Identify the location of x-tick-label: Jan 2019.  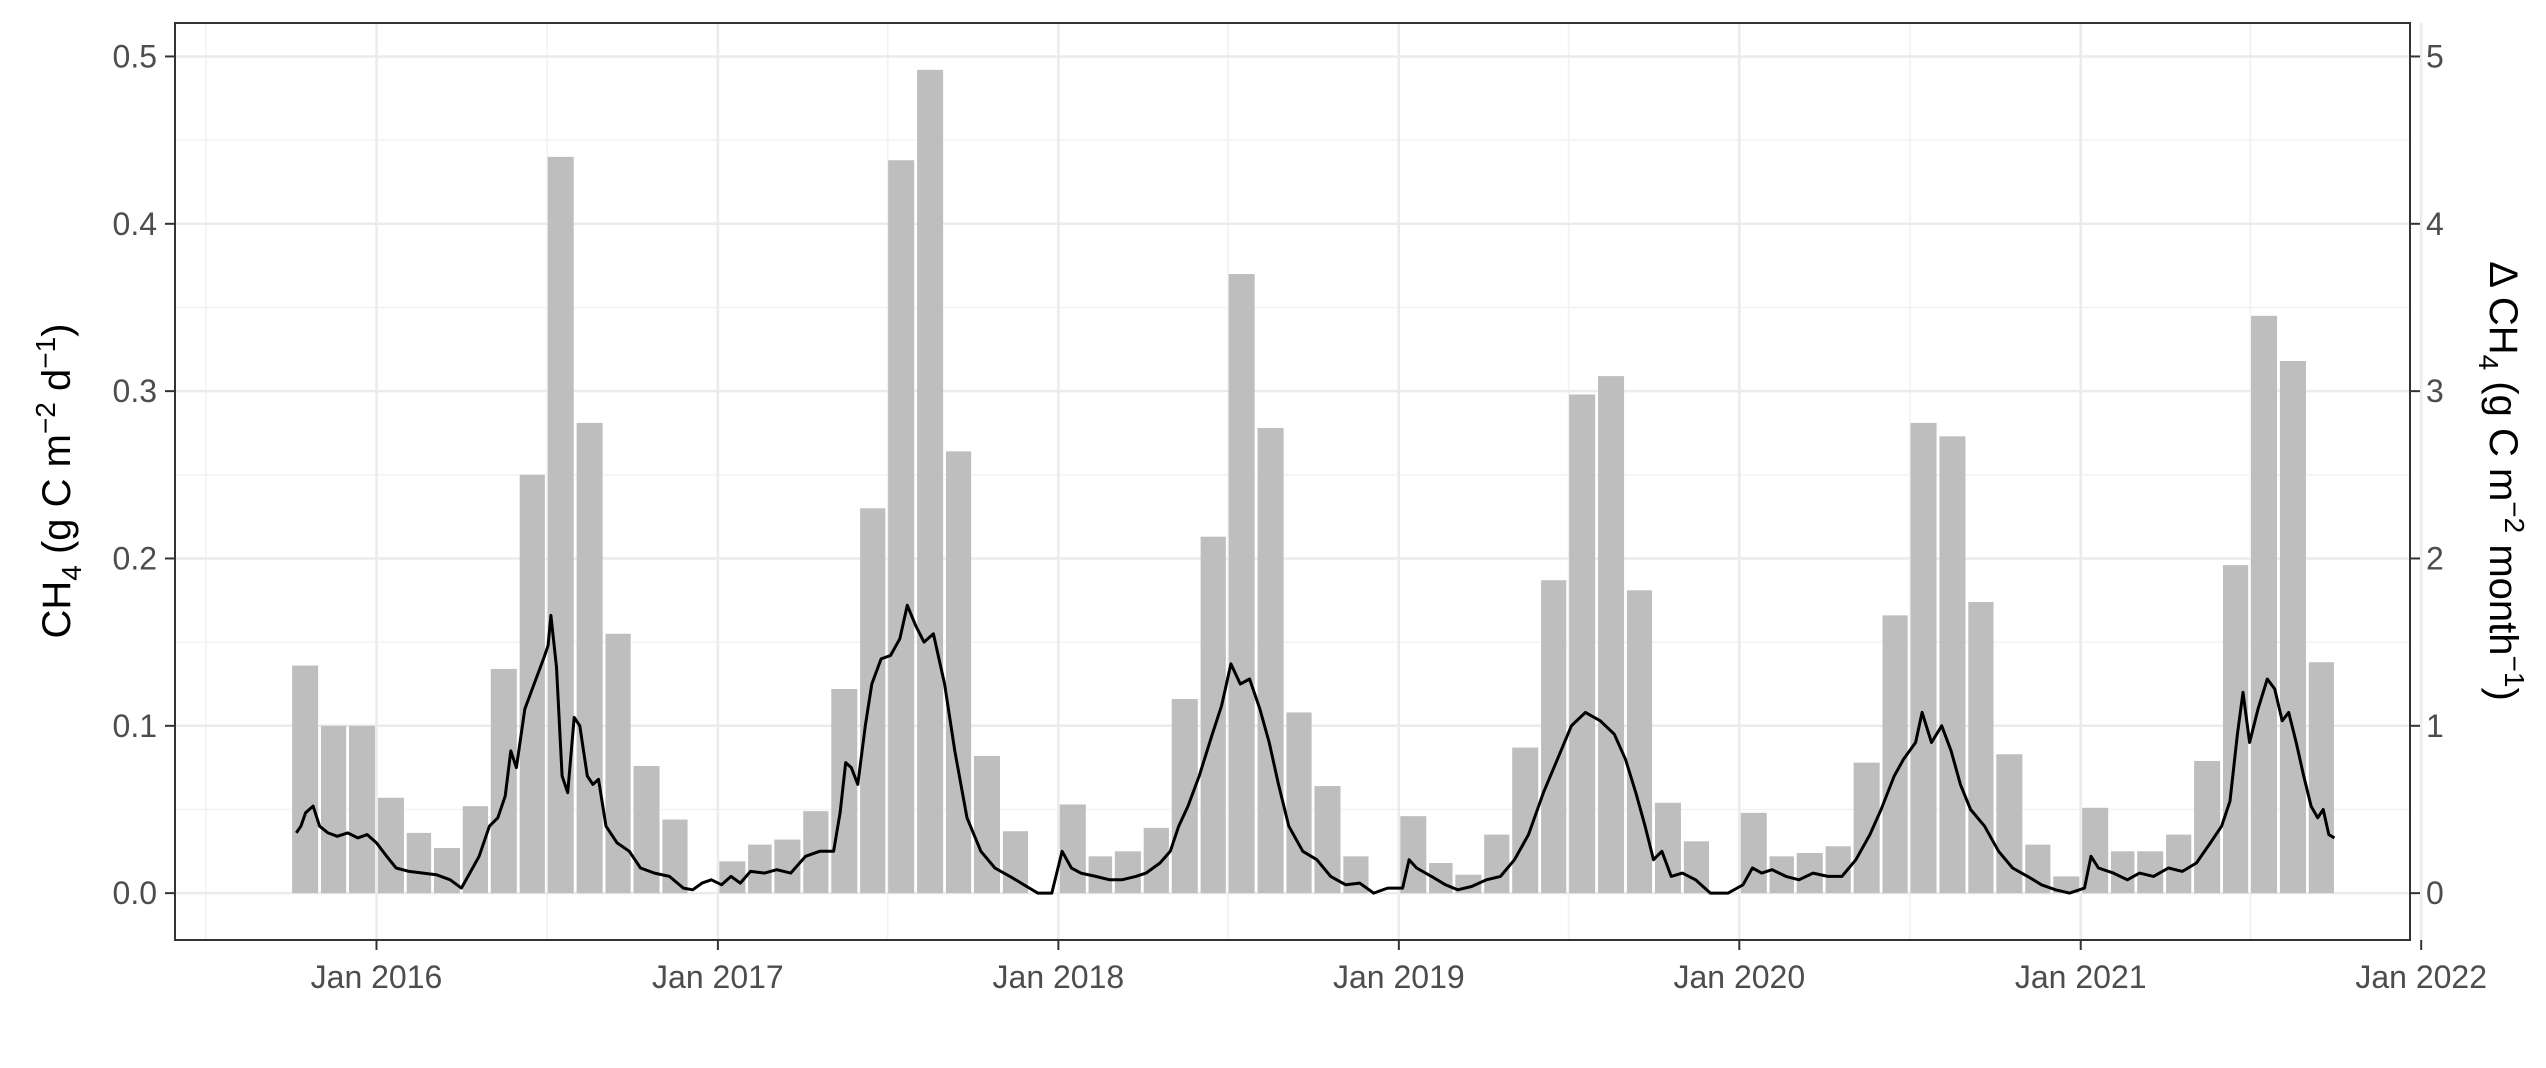
(1399, 977).